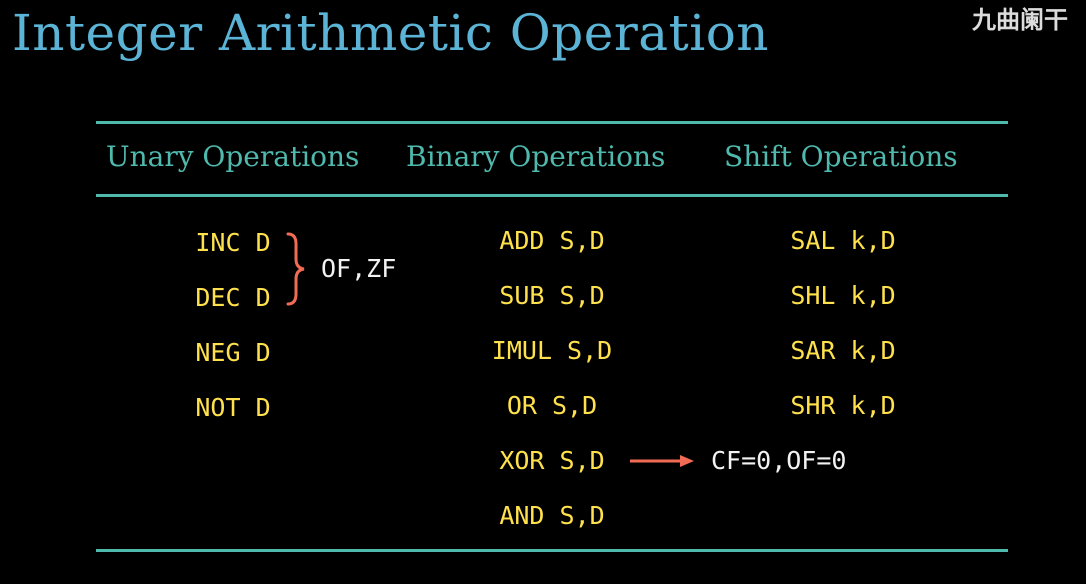 The height and width of the screenshot is (584, 1086). I want to click on watermark: 九曲阑干, so click(1020, 20).